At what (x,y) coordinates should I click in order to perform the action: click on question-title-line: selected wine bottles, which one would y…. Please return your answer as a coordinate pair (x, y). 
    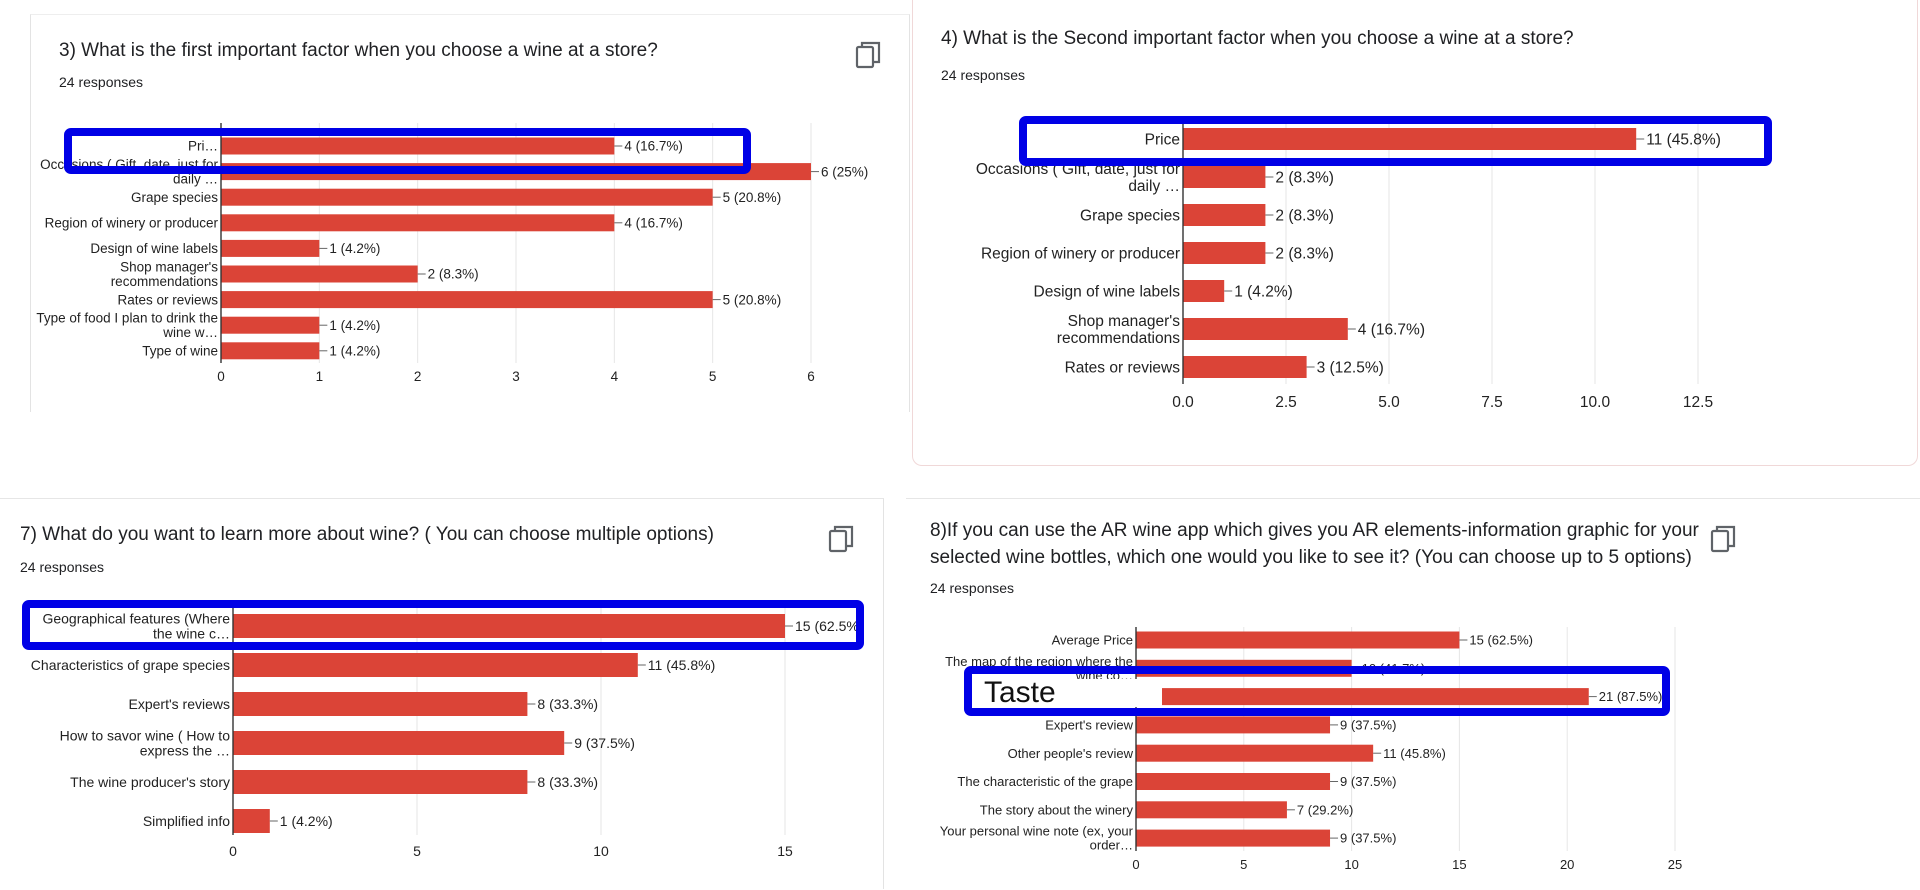
    Looking at the image, I should click on (1311, 557).